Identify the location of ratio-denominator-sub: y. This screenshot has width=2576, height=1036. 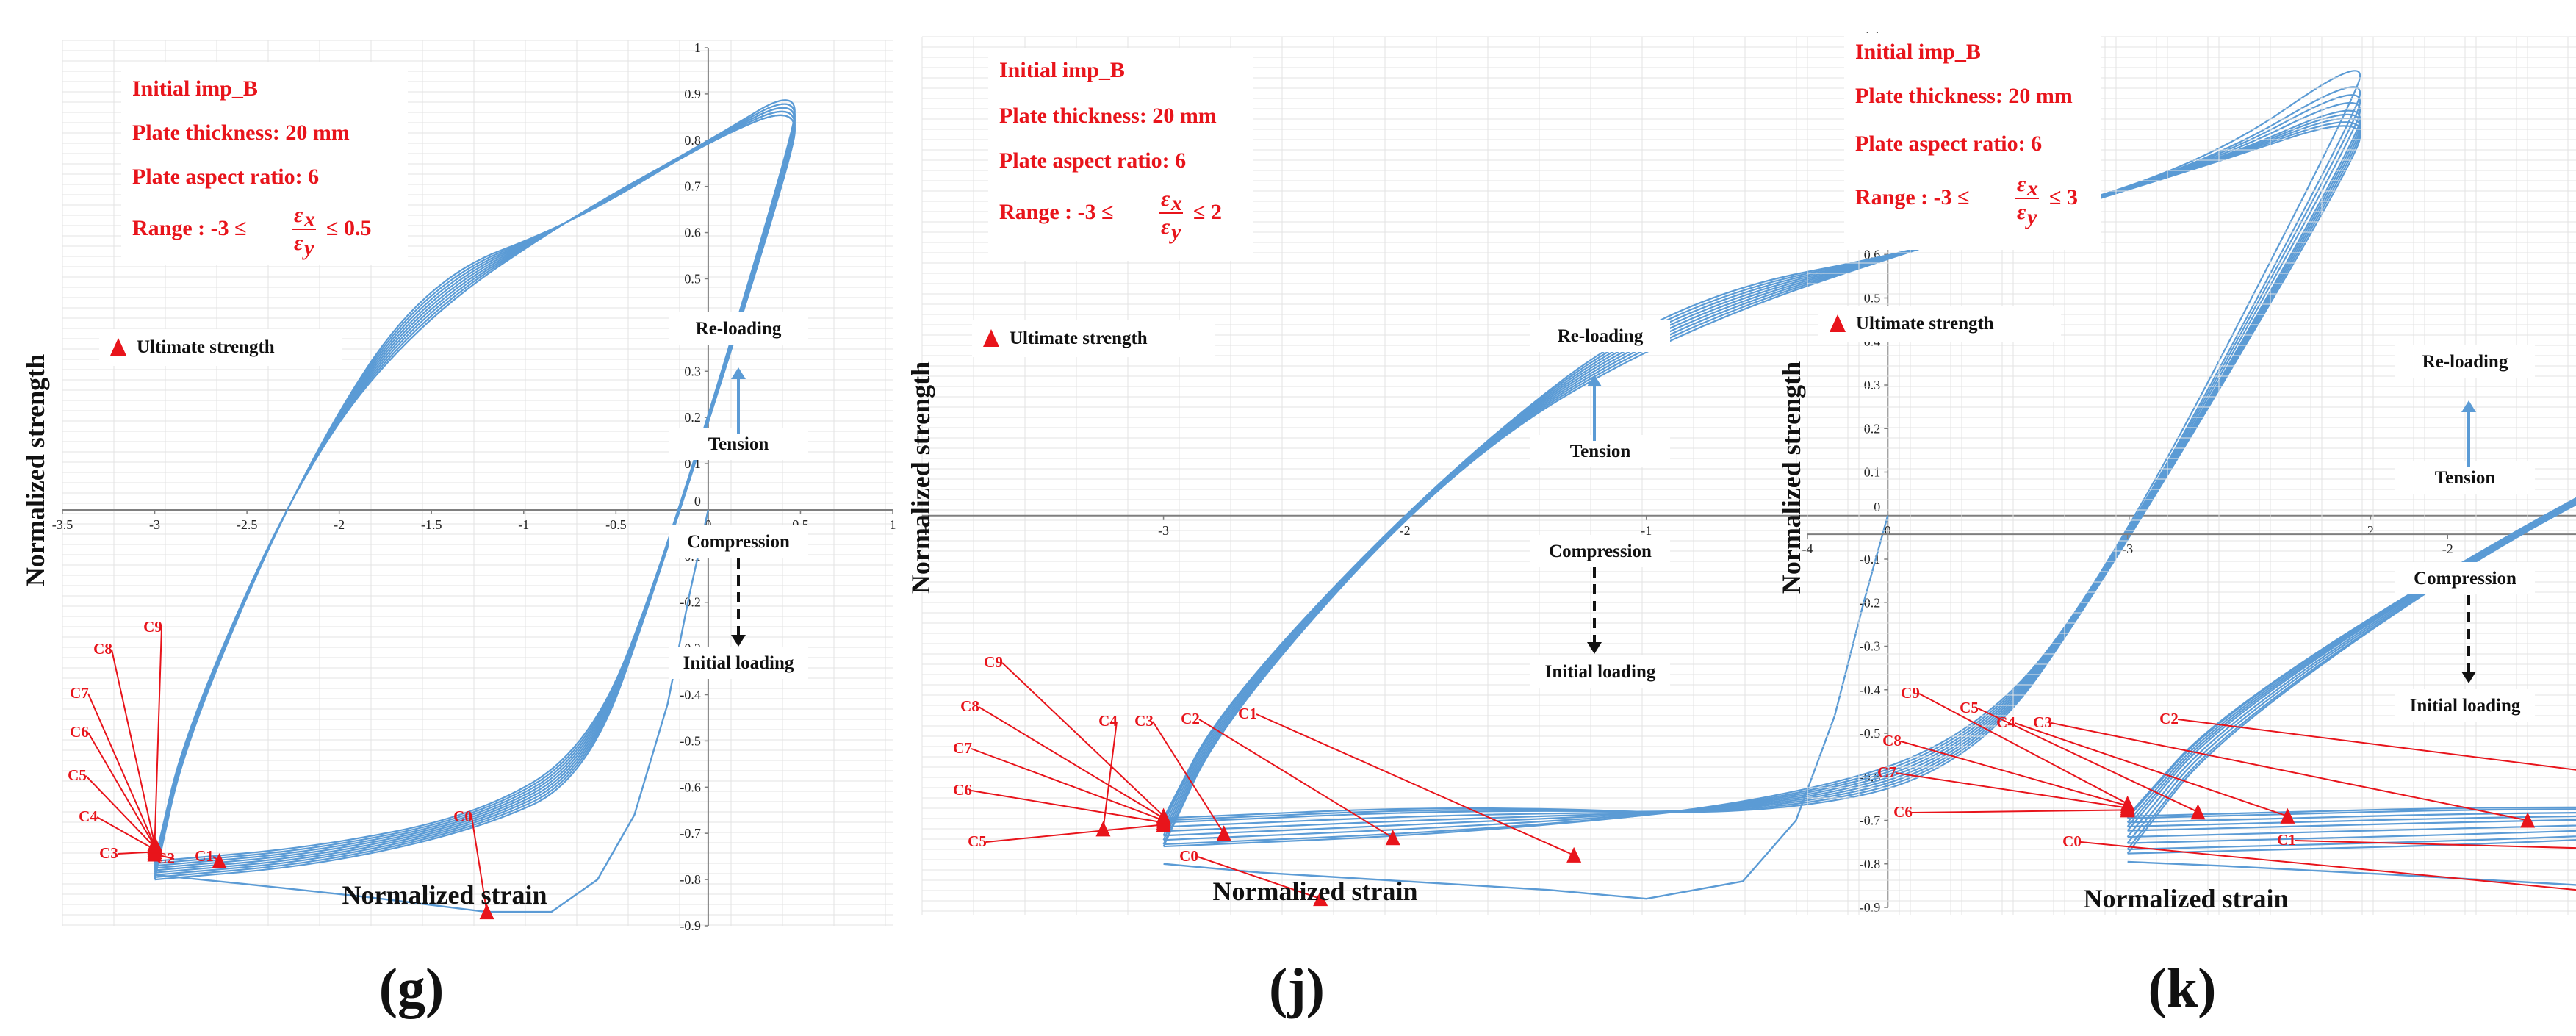
(308, 248).